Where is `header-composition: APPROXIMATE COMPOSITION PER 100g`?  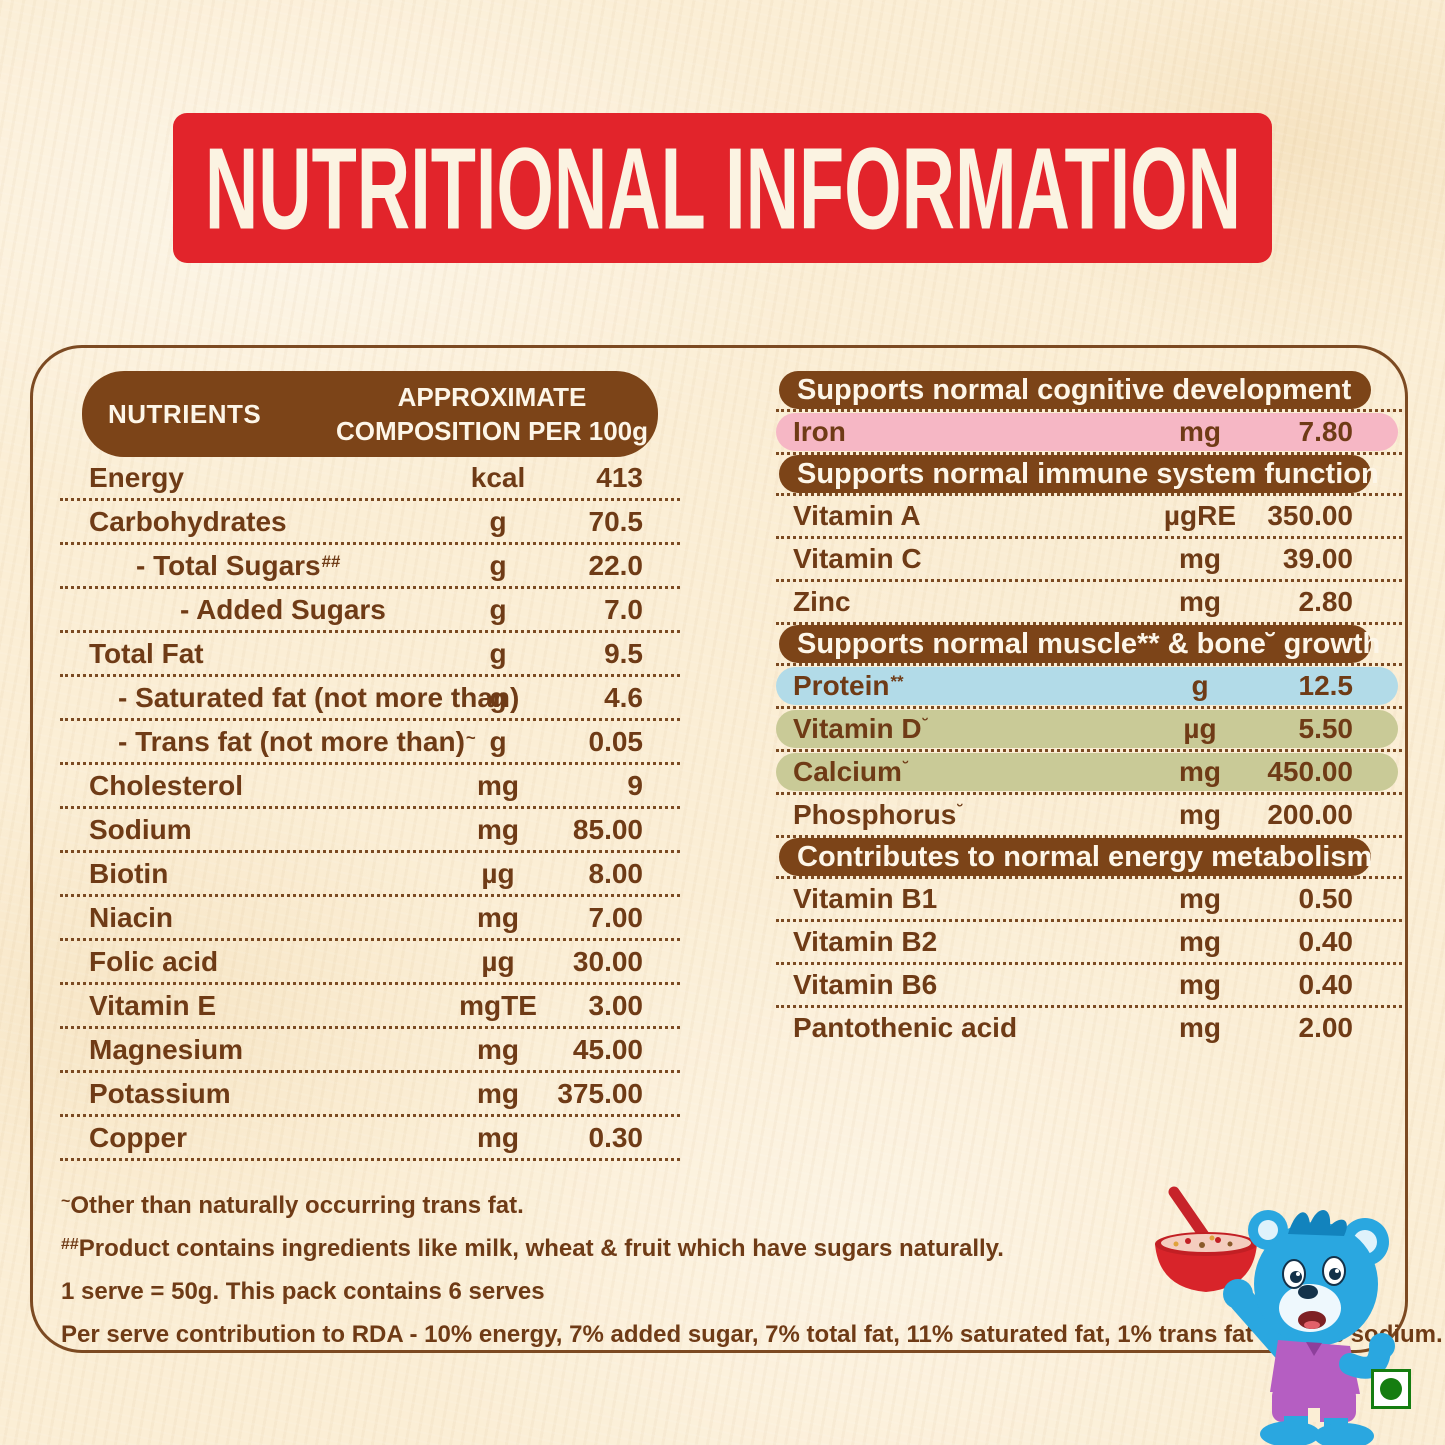
header-composition: APPROXIMATE COMPOSITION PER 100g is located at coordinates (492, 414).